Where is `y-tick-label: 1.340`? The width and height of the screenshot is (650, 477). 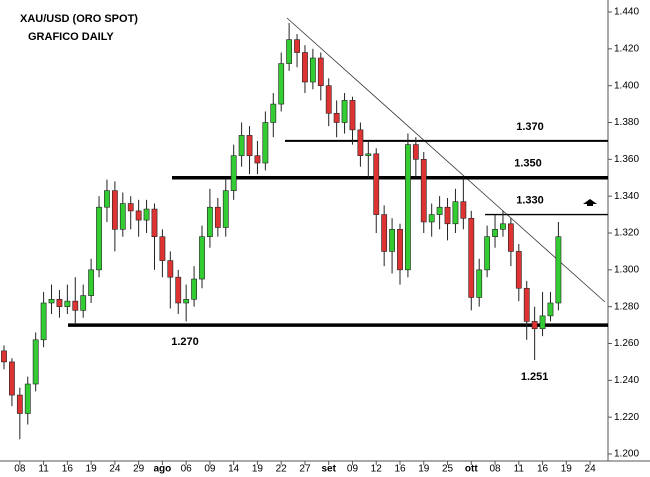 y-tick-label: 1.340 is located at coordinates (626, 196).